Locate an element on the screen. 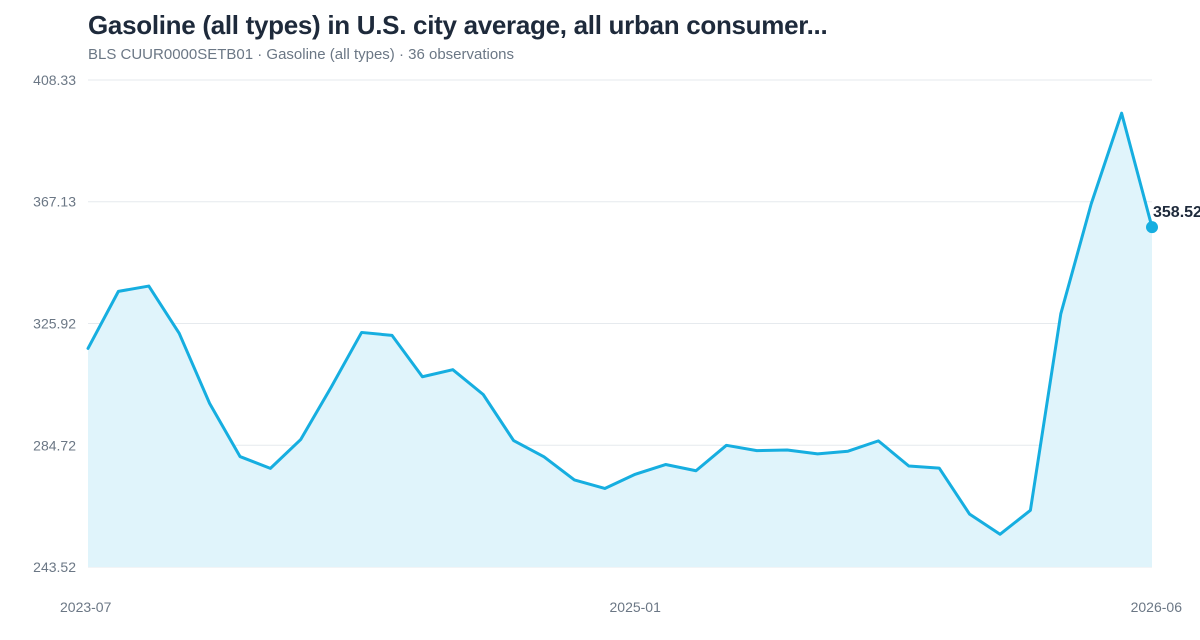 This screenshot has height=640, width=1200. x-axis-ticks: 2023-07 2025-01 2026-06 is located at coordinates (621, 607).